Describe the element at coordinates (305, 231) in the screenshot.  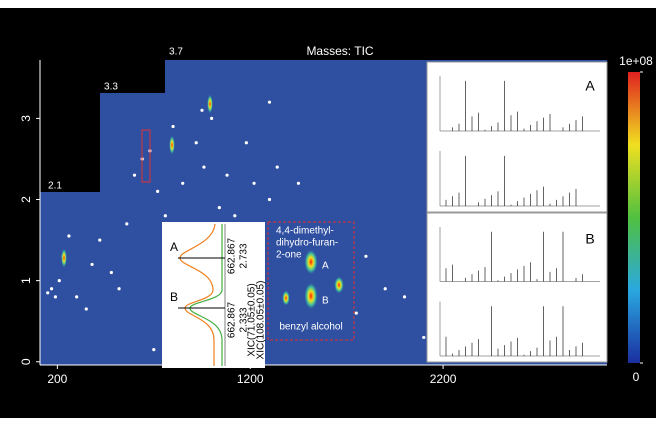
I see `compound-label: 4,4-dimethyl-` at that location.